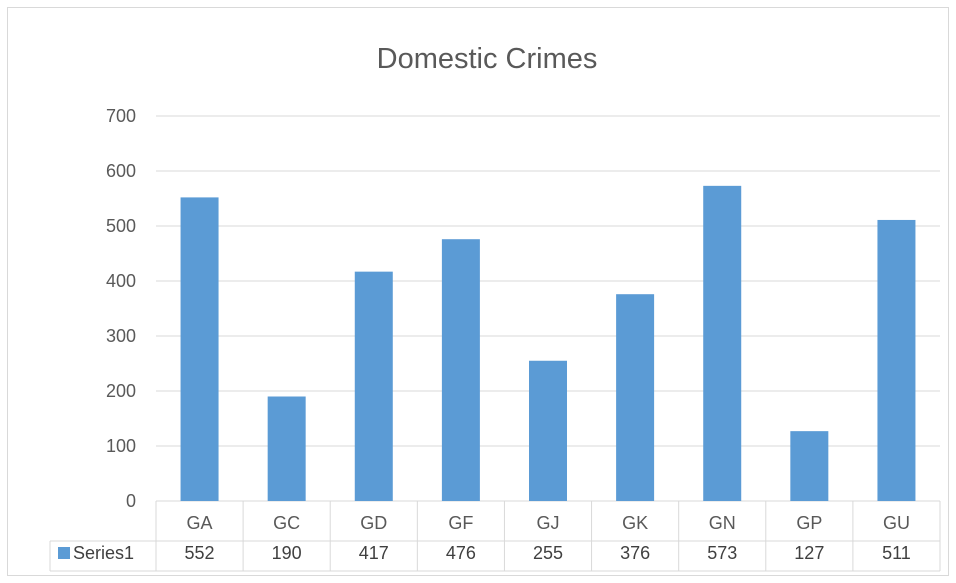 This screenshot has width=956, height=583. I want to click on data-label: 511, so click(896, 553).